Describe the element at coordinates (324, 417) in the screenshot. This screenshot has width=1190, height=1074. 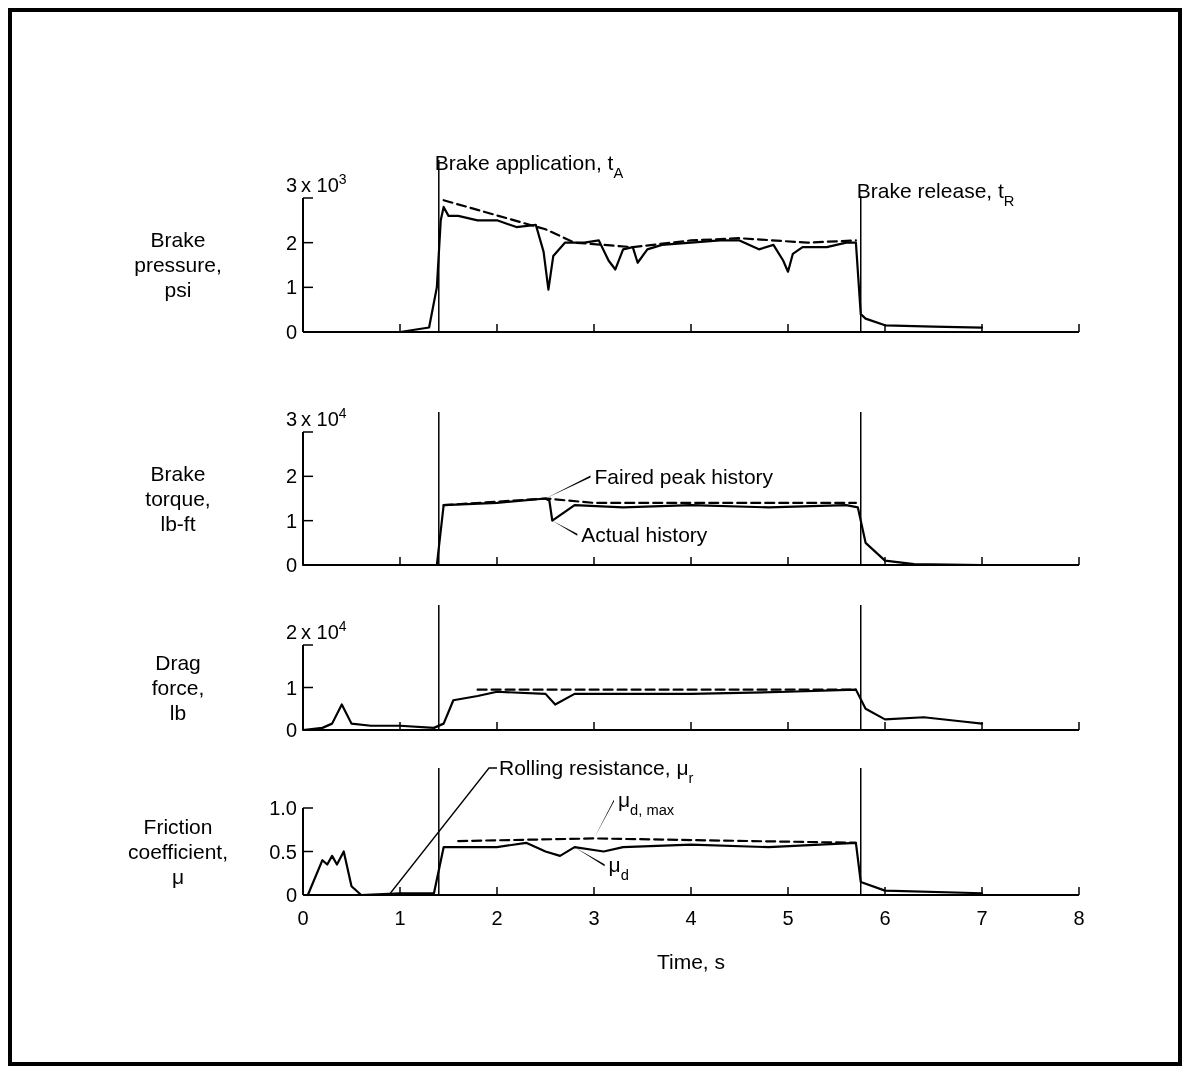
I see `text: x 10$^{4}$` at that location.